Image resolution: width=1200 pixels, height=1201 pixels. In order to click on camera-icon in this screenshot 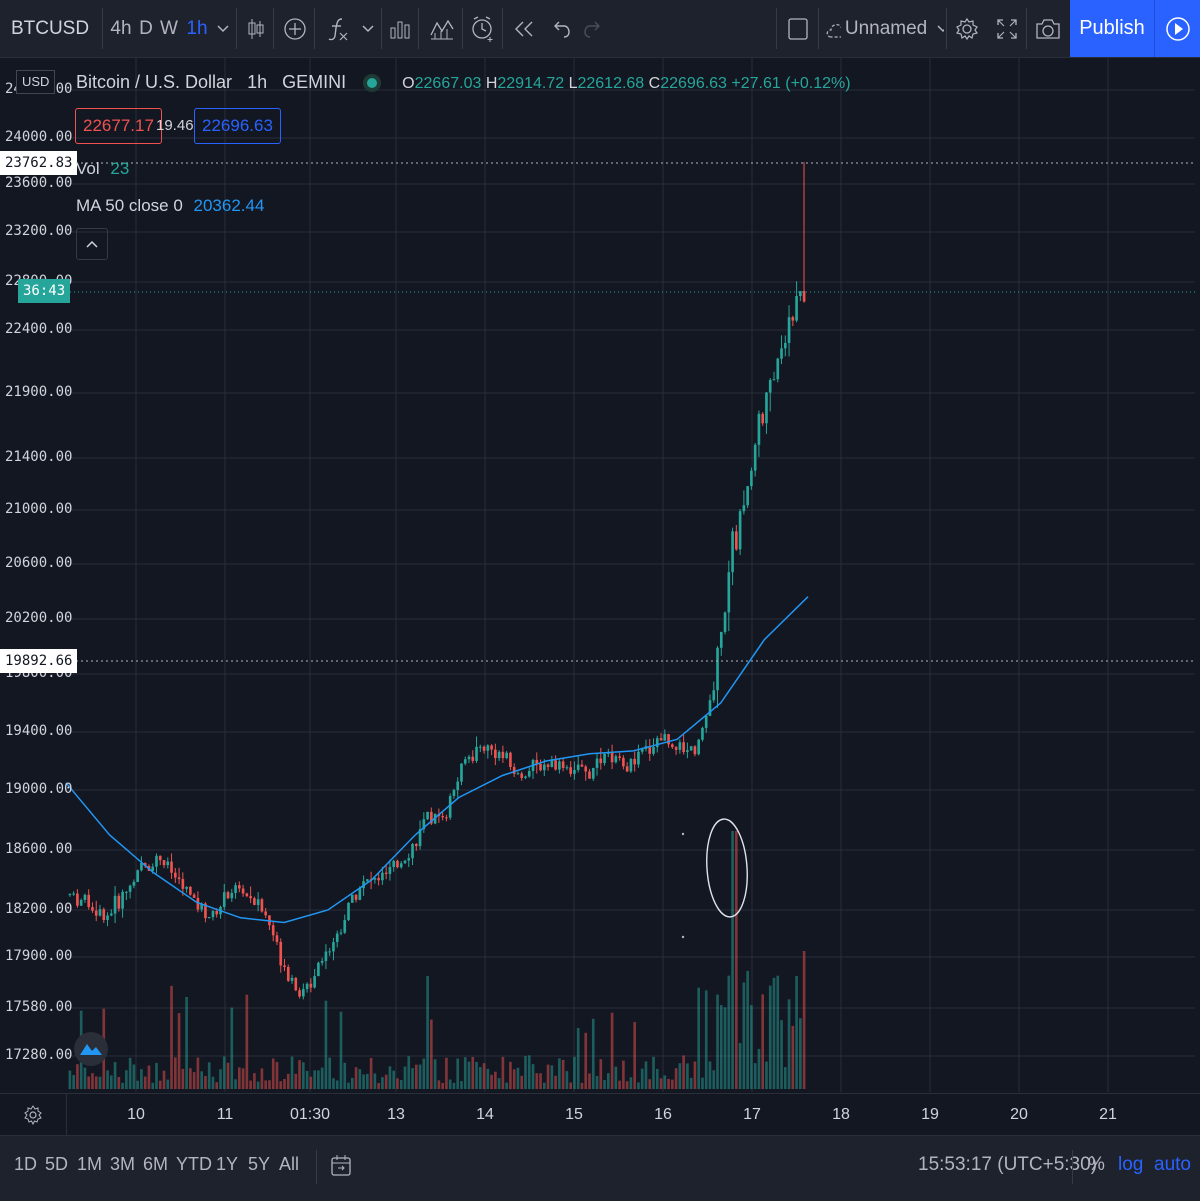, I will do `click(1048, 28)`.